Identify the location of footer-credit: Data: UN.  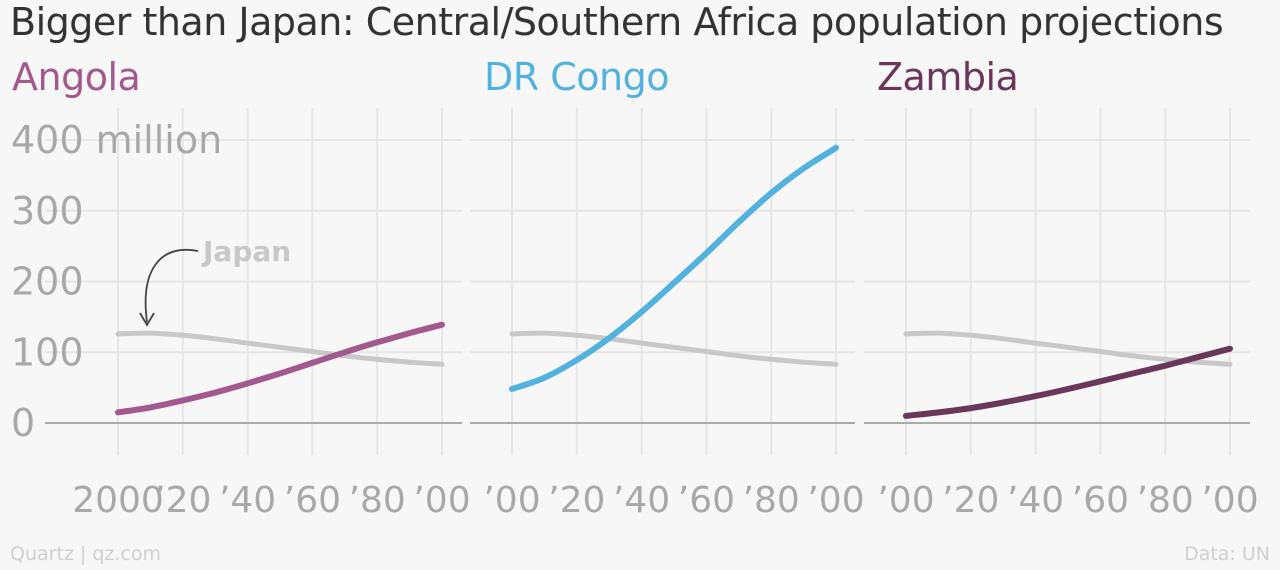
(1227, 554).